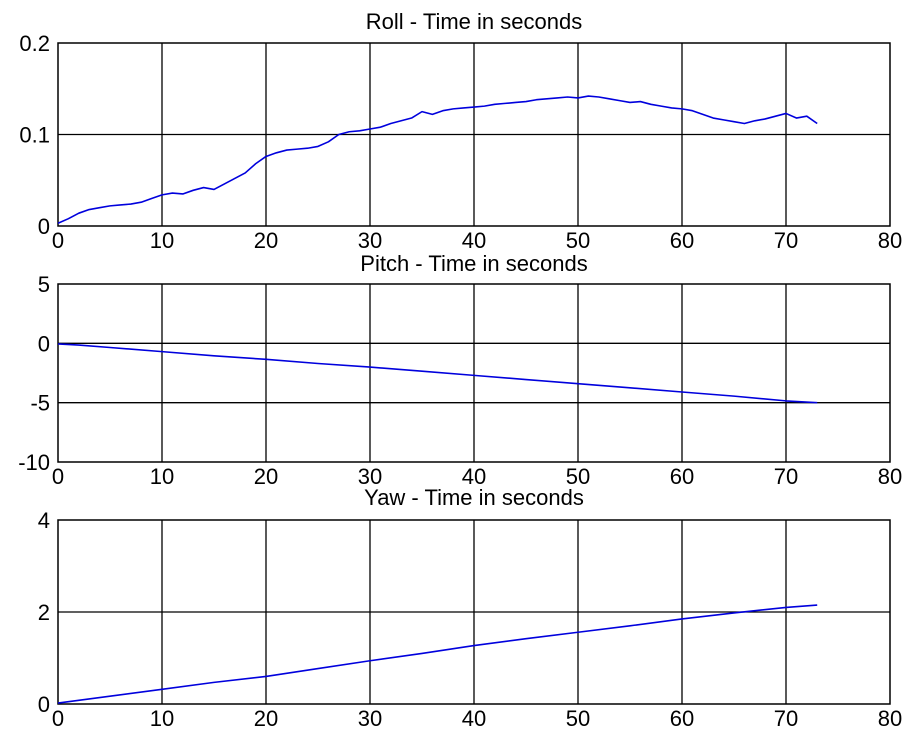  I want to click on pitch-x-tick-label: 50, so click(578, 476).